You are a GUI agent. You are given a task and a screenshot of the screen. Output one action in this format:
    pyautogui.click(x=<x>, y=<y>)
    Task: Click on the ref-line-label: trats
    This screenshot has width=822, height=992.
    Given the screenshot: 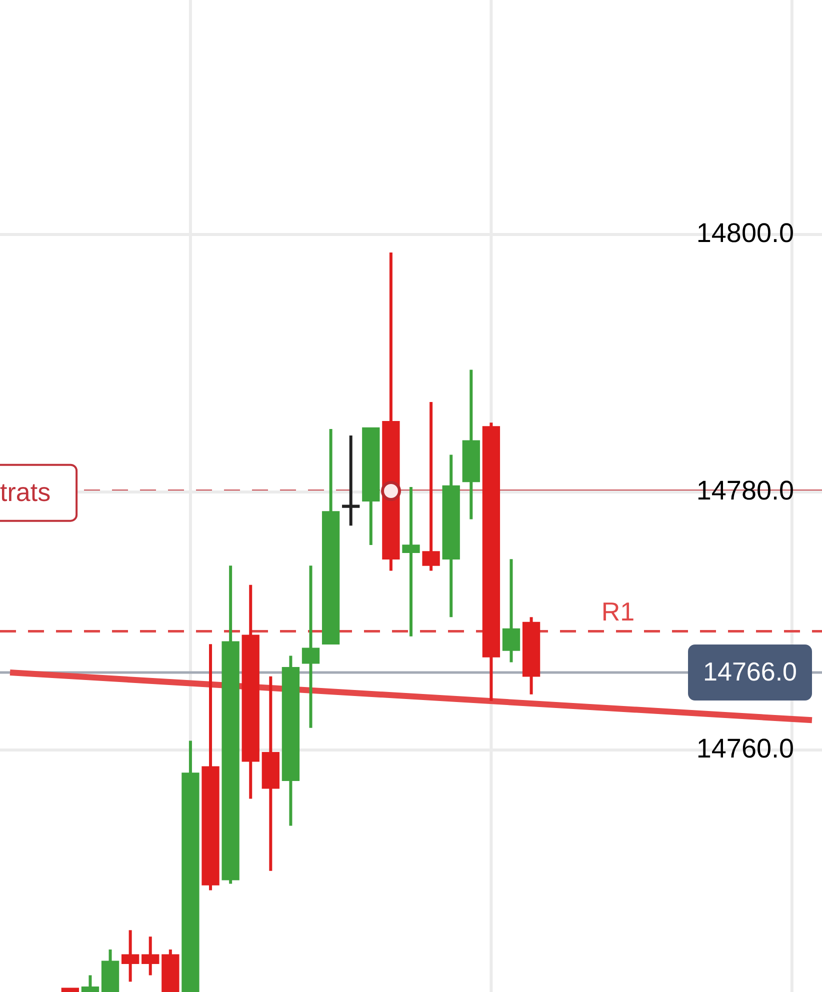 What is the action you would take?
    pyautogui.click(x=25, y=492)
    